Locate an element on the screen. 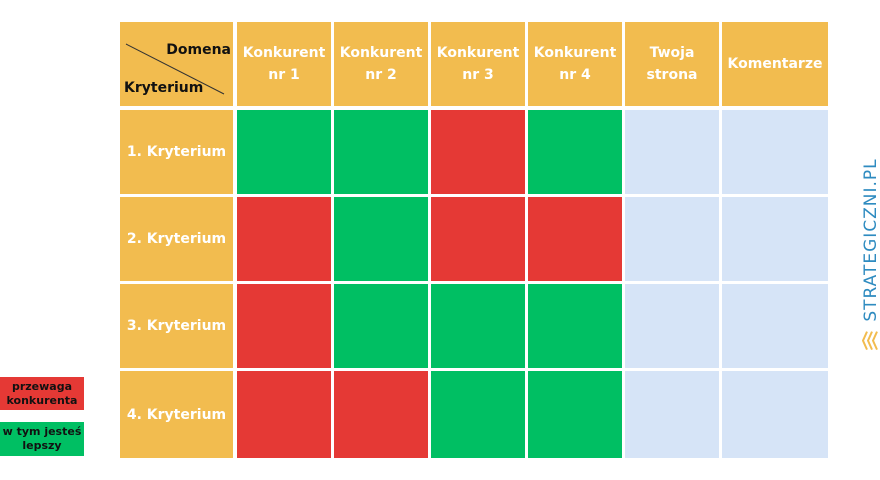  row-header-criterion-1: 1. Kryterium is located at coordinates (176, 152).